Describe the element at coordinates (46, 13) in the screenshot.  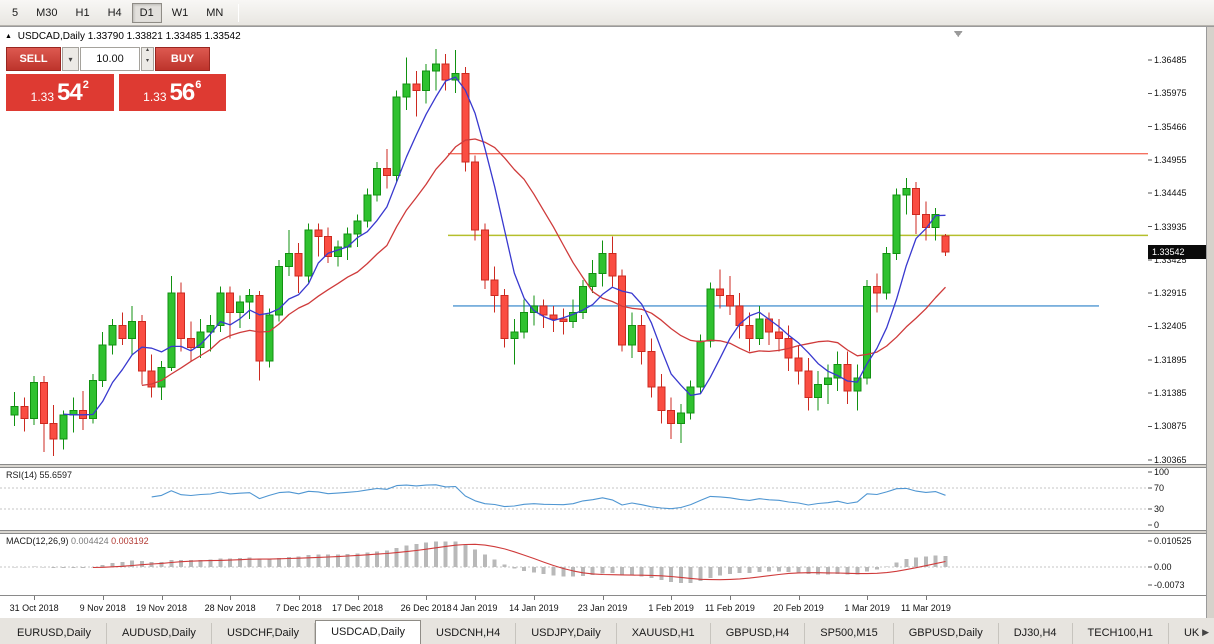
I see `timeframe-button-m30: M30` at that location.